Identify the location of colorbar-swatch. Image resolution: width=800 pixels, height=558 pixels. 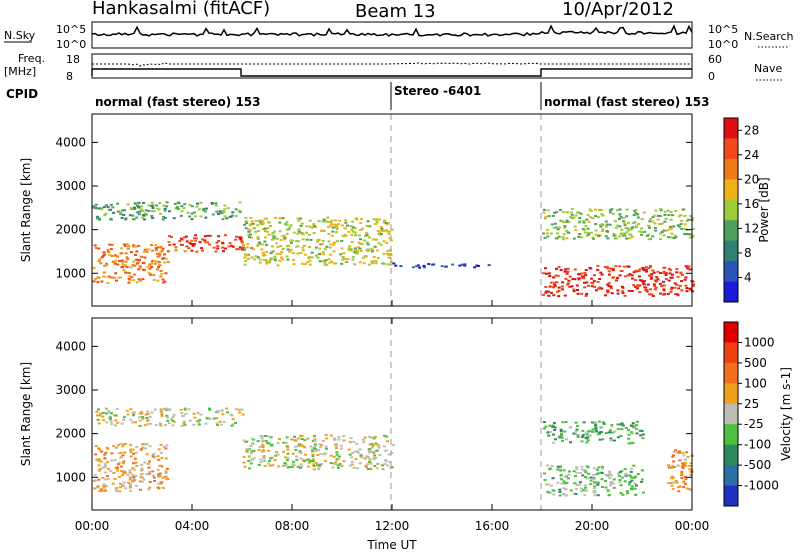
(731, 149).